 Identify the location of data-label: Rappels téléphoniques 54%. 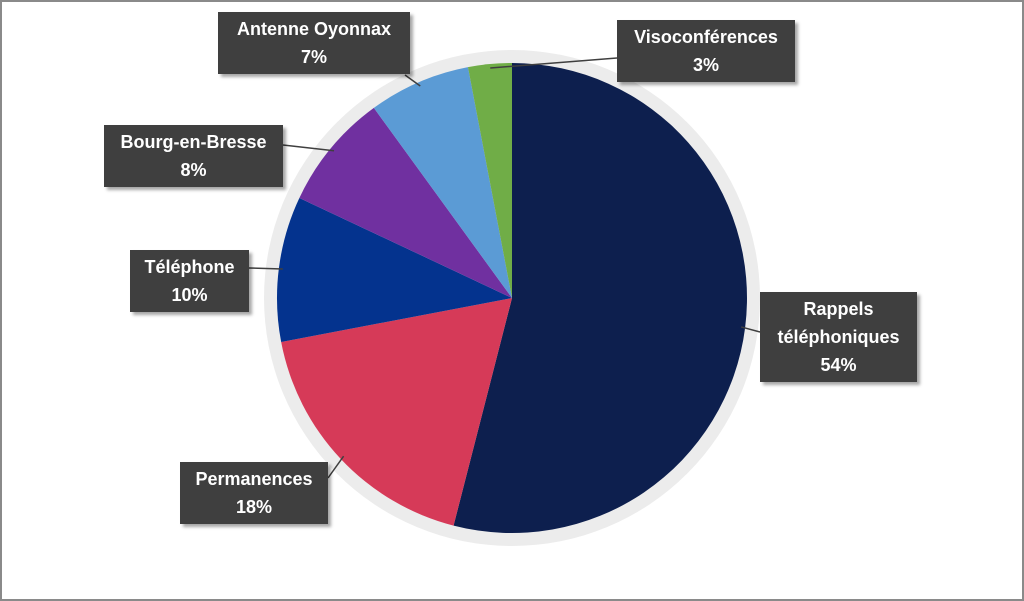
(838, 337).